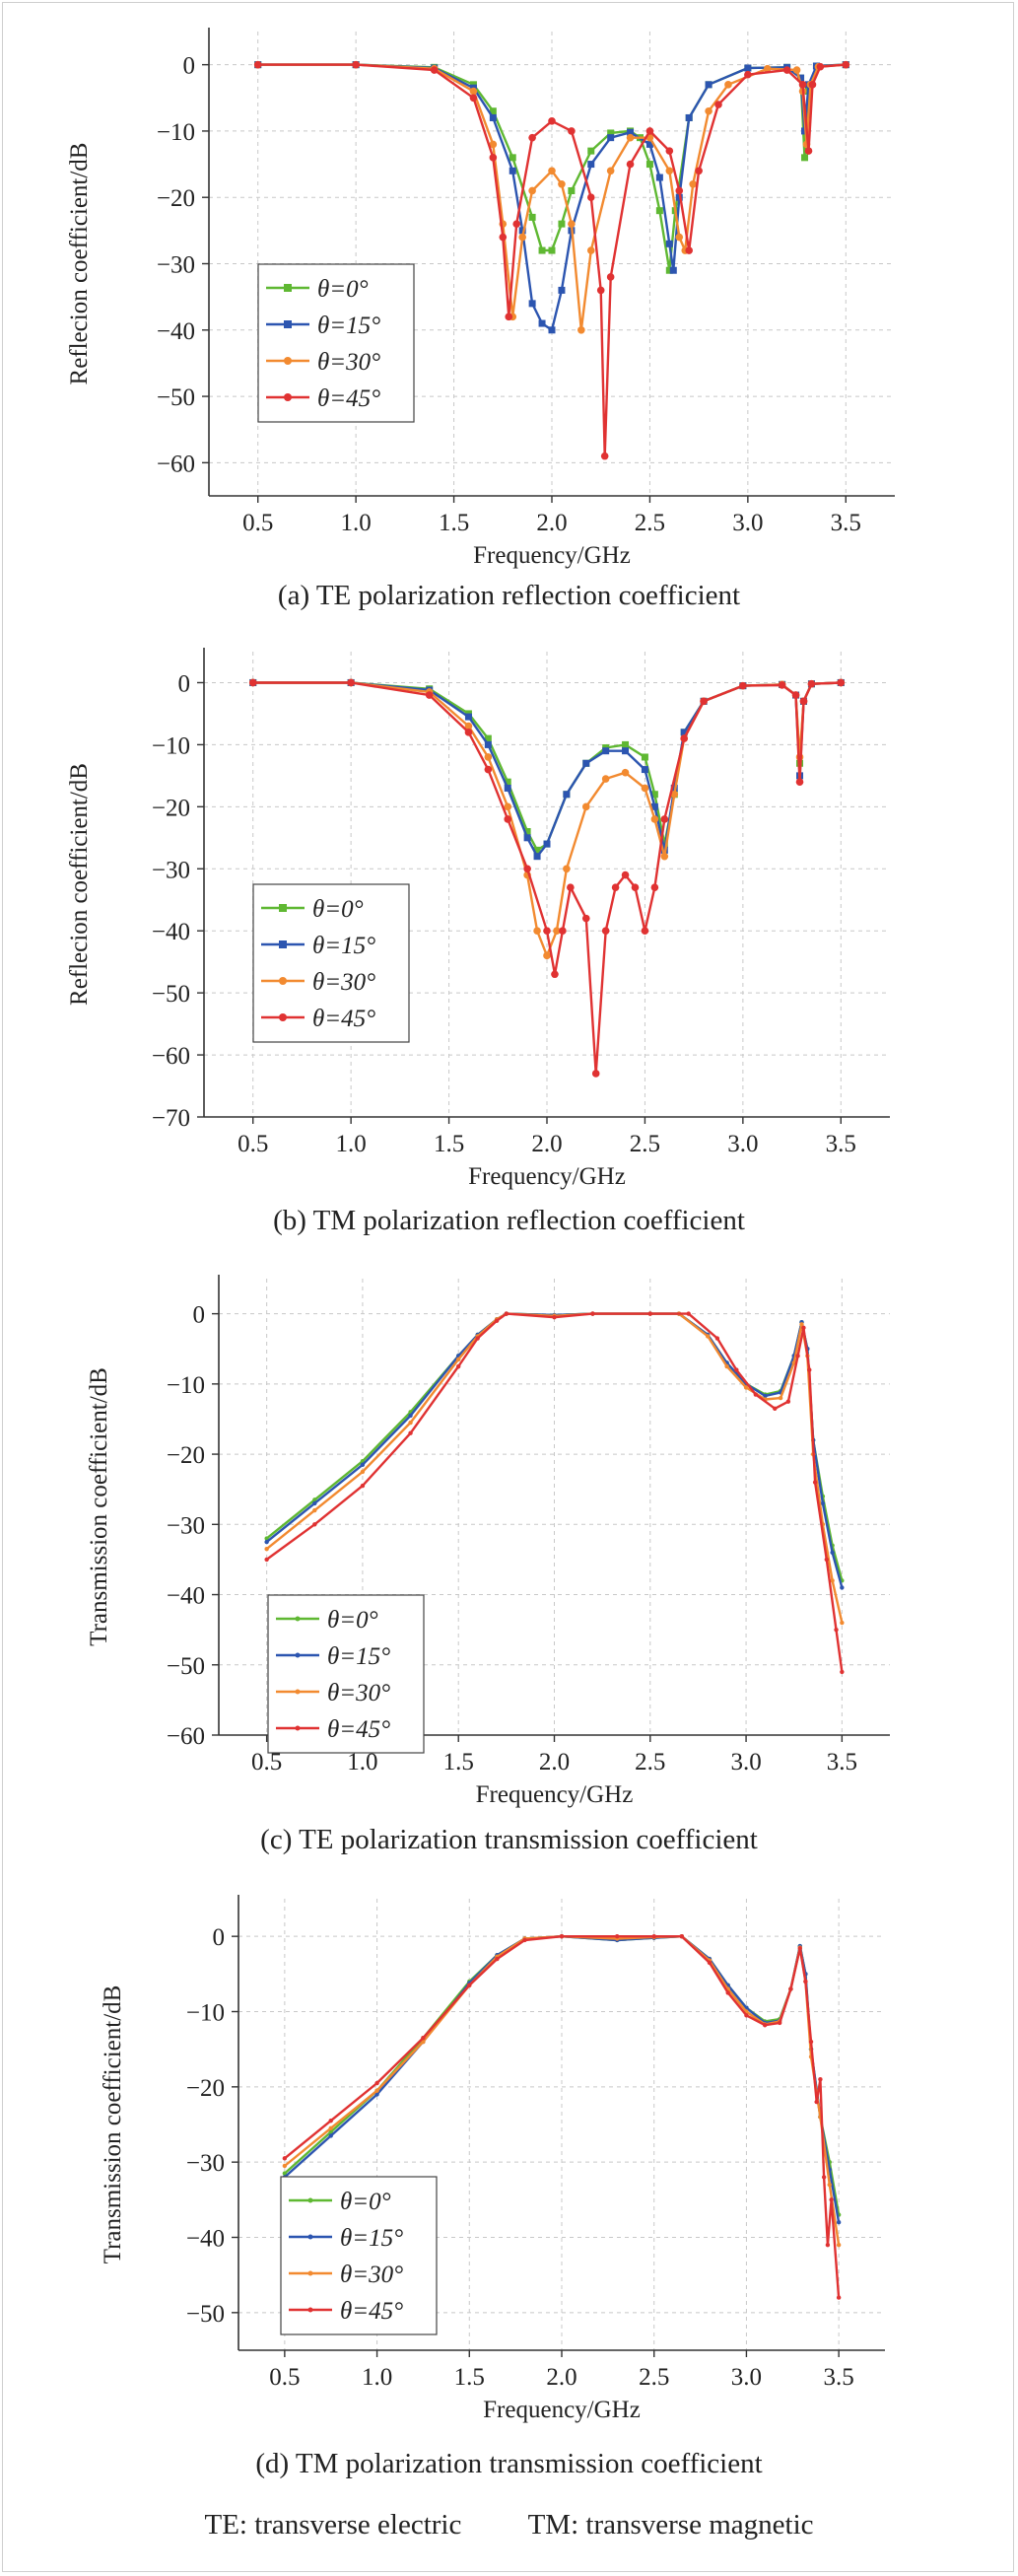 This screenshot has height=2576, width=1018. Describe the element at coordinates (348, 399) in the screenshot. I see `legend-label-3: θ=45°` at that location.